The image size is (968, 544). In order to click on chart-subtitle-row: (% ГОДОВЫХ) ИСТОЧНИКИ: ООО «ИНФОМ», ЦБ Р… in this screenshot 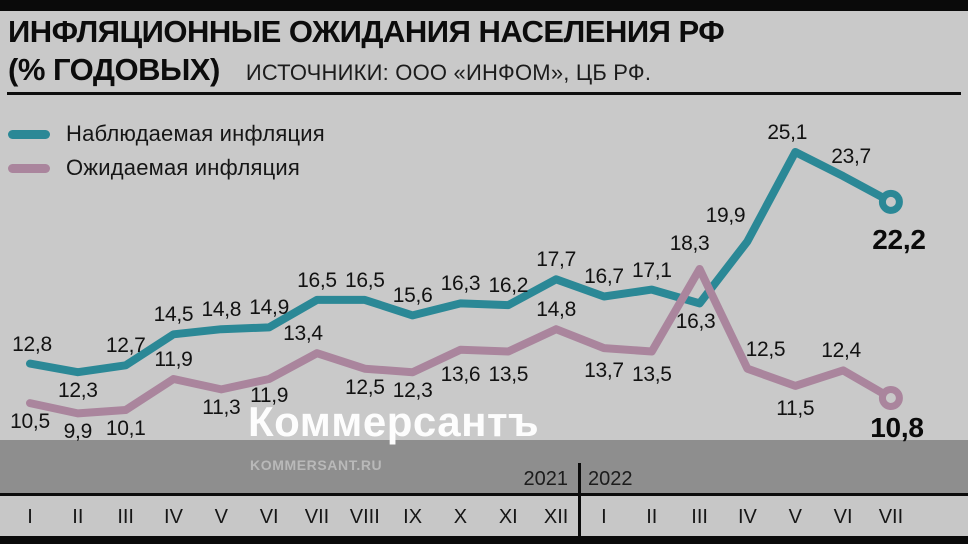, I will do `click(329, 70)`.